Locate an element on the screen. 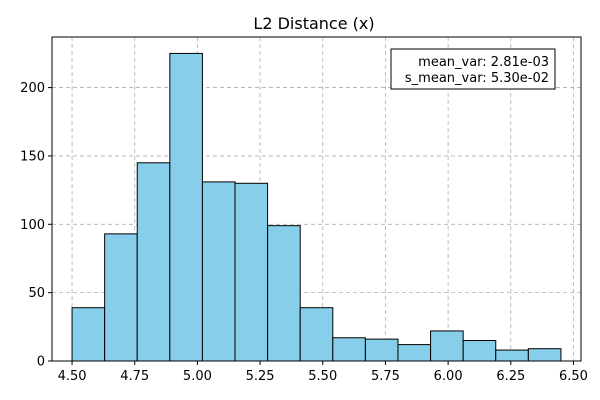  y-tick-label: 0 is located at coordinates (41, 362).